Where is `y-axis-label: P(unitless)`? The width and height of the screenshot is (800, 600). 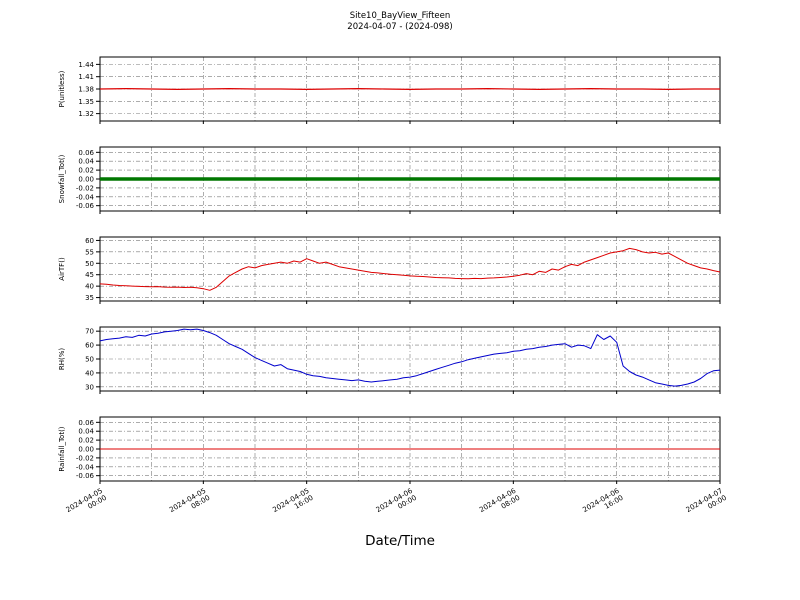 y-axis-label: P(unitless) is located at coordinates (62, 88).